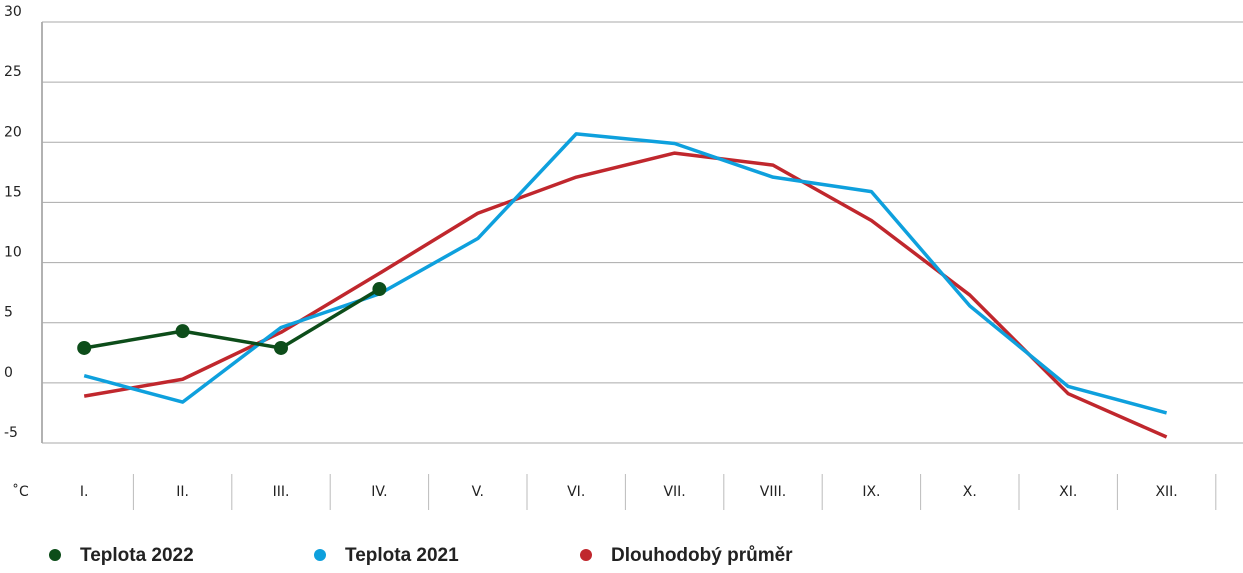 The image size is (1243, 573). What do you see at coordinates (970, 492) in the screenshot?
I see `x-tick-label: X.` at bounding box center [970, 492].